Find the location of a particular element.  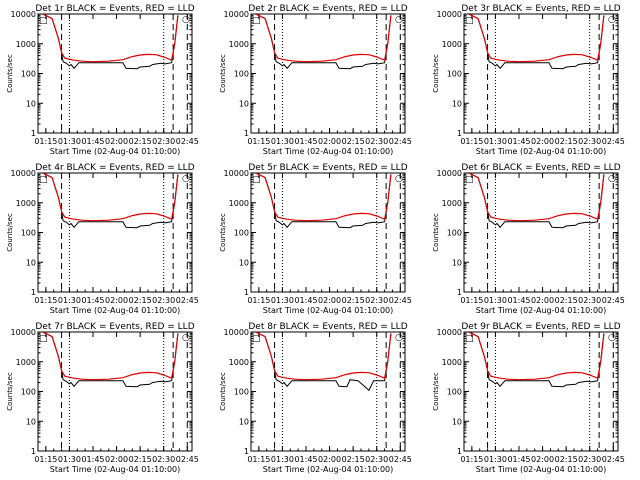

chart-title: Det 7r BLACK = Events, RED = LLD is located at coordinates (114, 327).